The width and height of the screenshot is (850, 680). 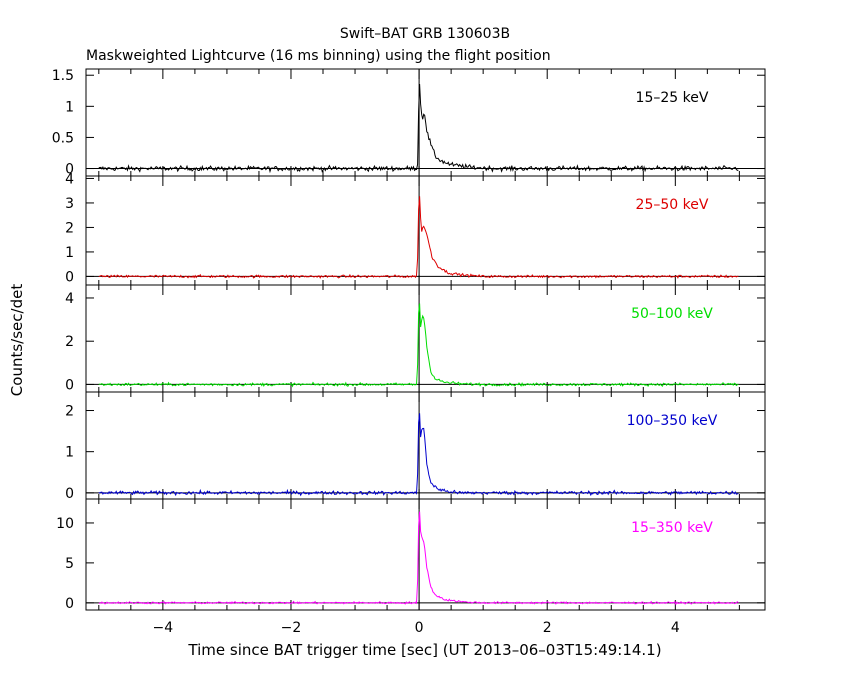 What do you see at coordinates (425, 34) in the screenshot?
I see `chart-title: Swift–BAT GRB 130603B` at bounding box center [425, 34].